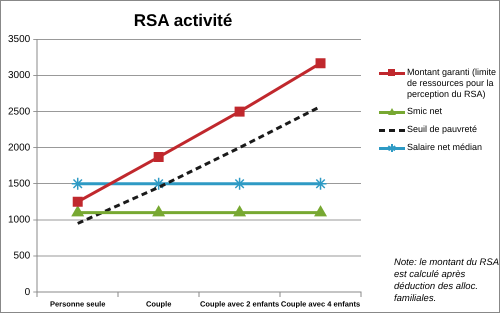  I want to click on y-tick-label: 500, so click(22, 256).